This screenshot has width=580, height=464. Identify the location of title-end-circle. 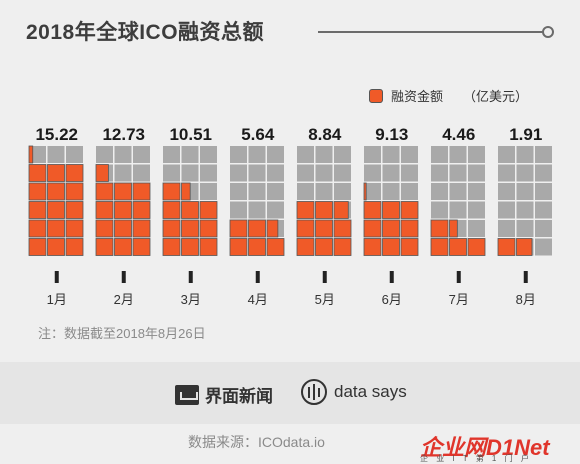
(548, 32).